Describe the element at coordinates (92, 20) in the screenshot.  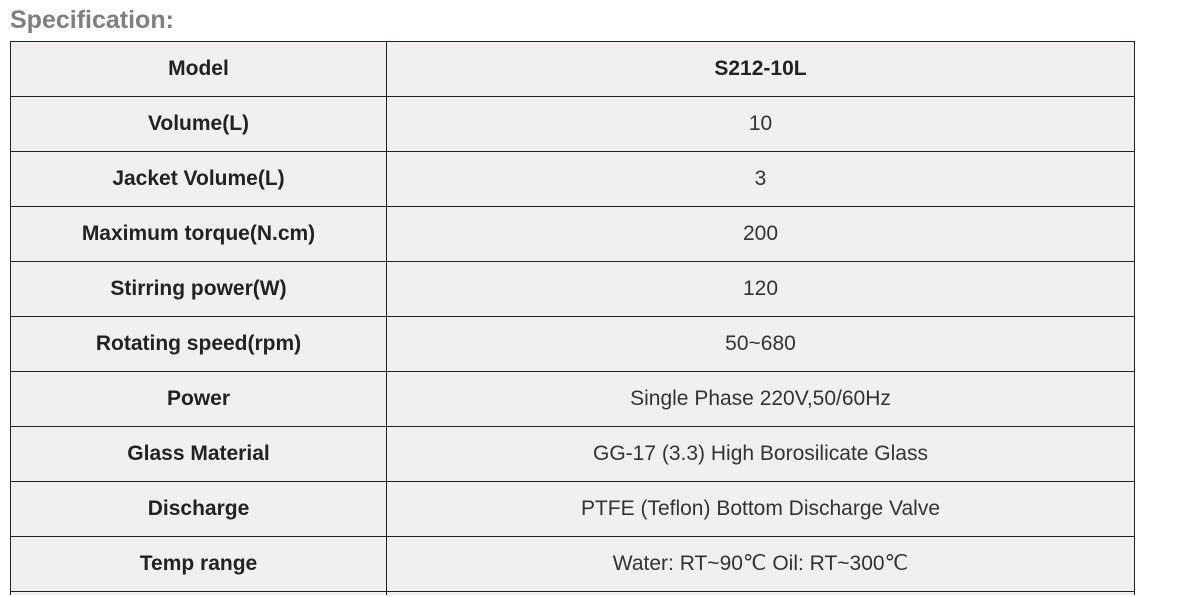
I see `spec-heading: Specification:` at that location.